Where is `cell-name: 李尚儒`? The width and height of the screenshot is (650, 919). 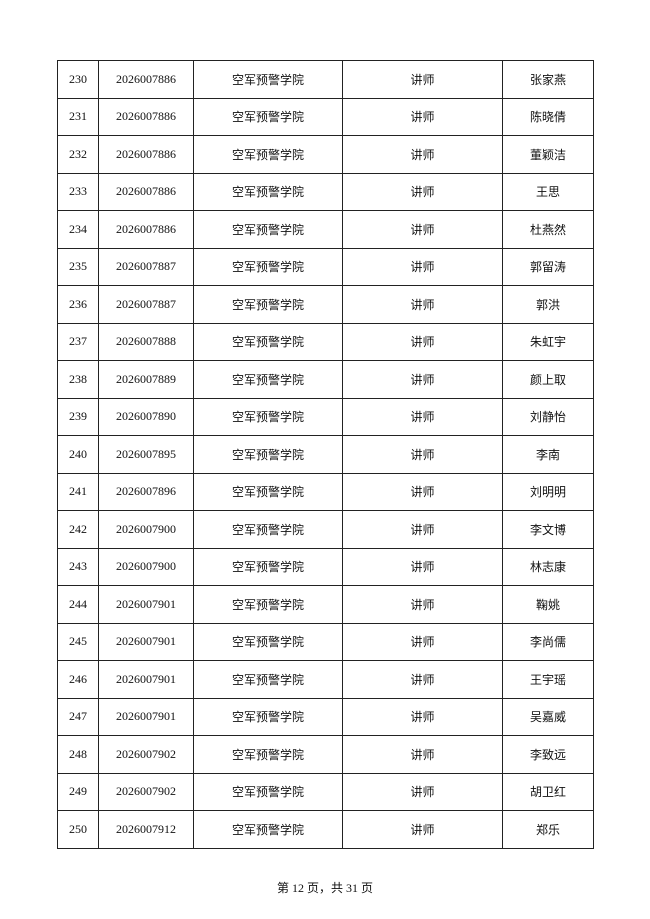 cell-name: 李尚儒 is located at coordinates (548, 641).